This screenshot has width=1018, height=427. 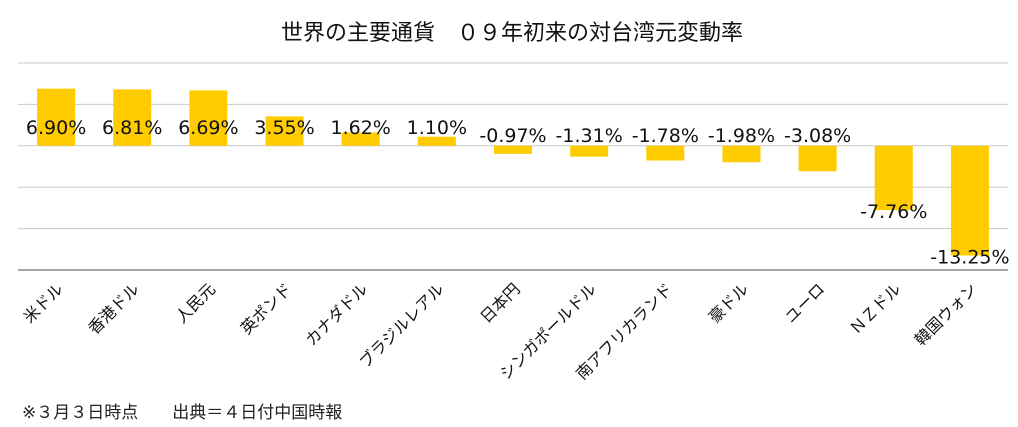 What do you see at coordinates (875, 308) in the screenshot?
I see `category-label: ＮＺドル` at bounding box center [875, 308].